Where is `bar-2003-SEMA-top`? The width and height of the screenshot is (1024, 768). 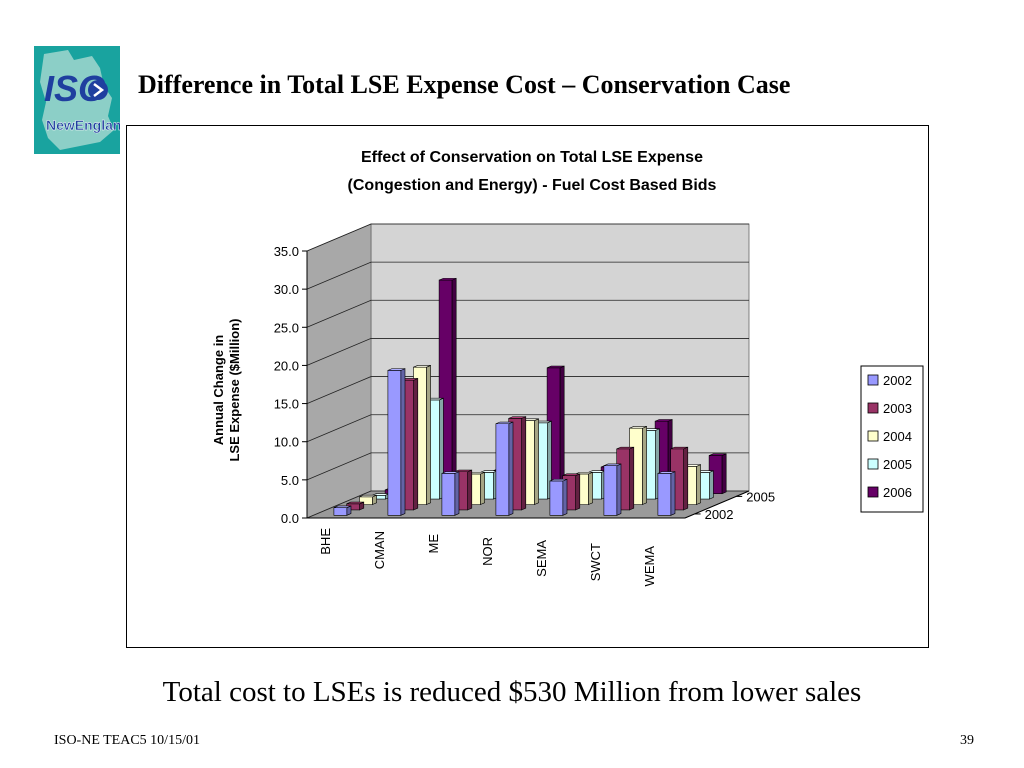 bar-2003-SEMA-top is located at coordinates (571, 474).